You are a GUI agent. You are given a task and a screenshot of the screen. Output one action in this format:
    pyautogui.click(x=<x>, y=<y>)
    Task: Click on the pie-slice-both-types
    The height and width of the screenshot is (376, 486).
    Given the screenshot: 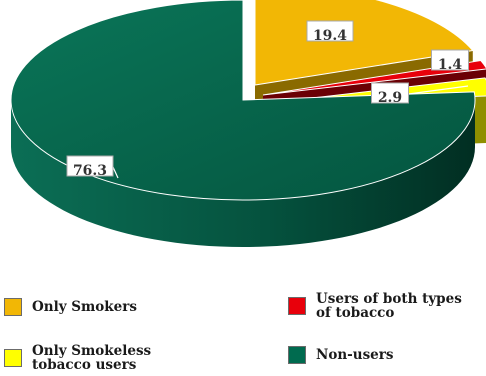 What is the action you would take?
    pyautogui.click(x=374, y=78)
    